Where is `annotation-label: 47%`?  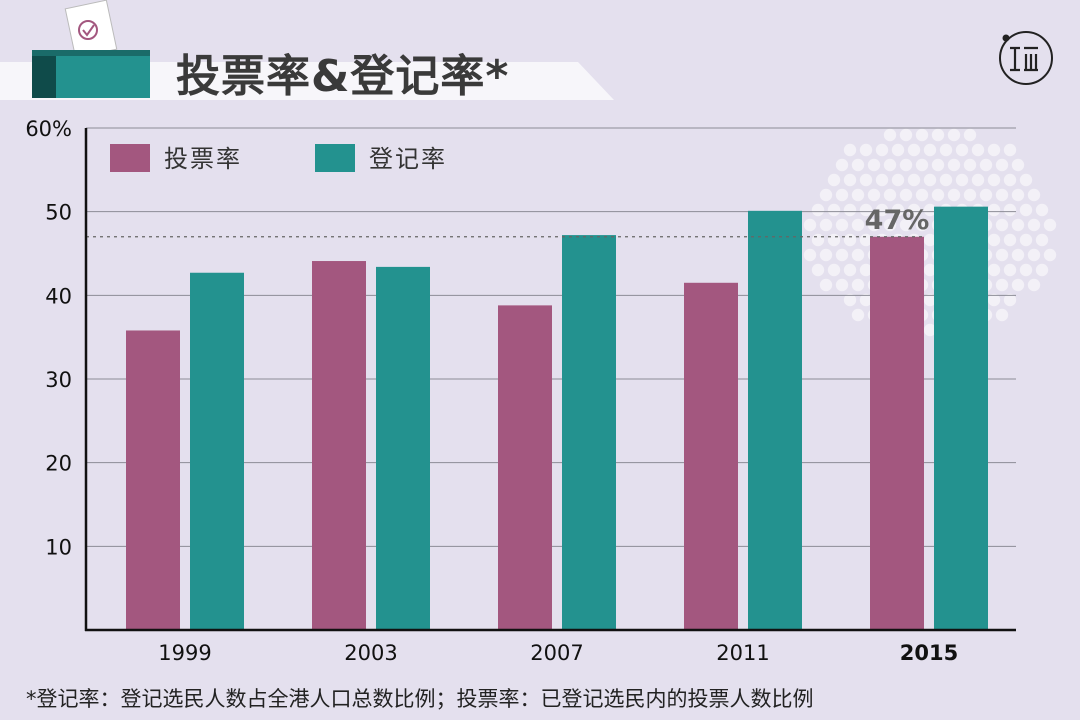
annotation-label: 47% is located at coordinates (897, 220).